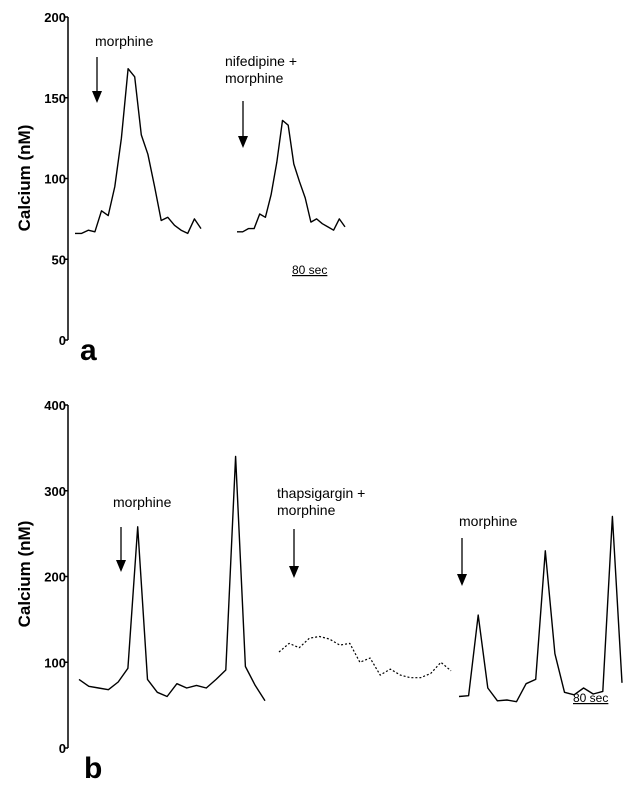  Describe the element at coordinates (93, 768) in the screenshot. I see `panel-letter: b` at that location.